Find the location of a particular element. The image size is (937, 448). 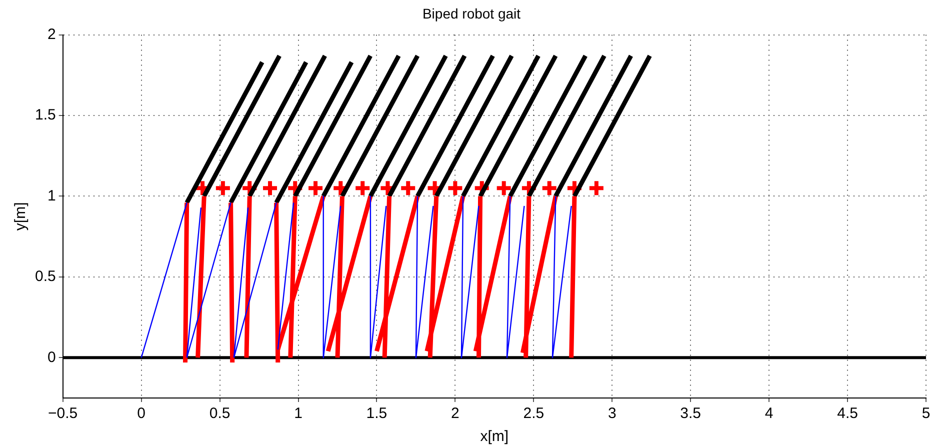

x-axis-title: x[m] is located at coordinates (494, 437).